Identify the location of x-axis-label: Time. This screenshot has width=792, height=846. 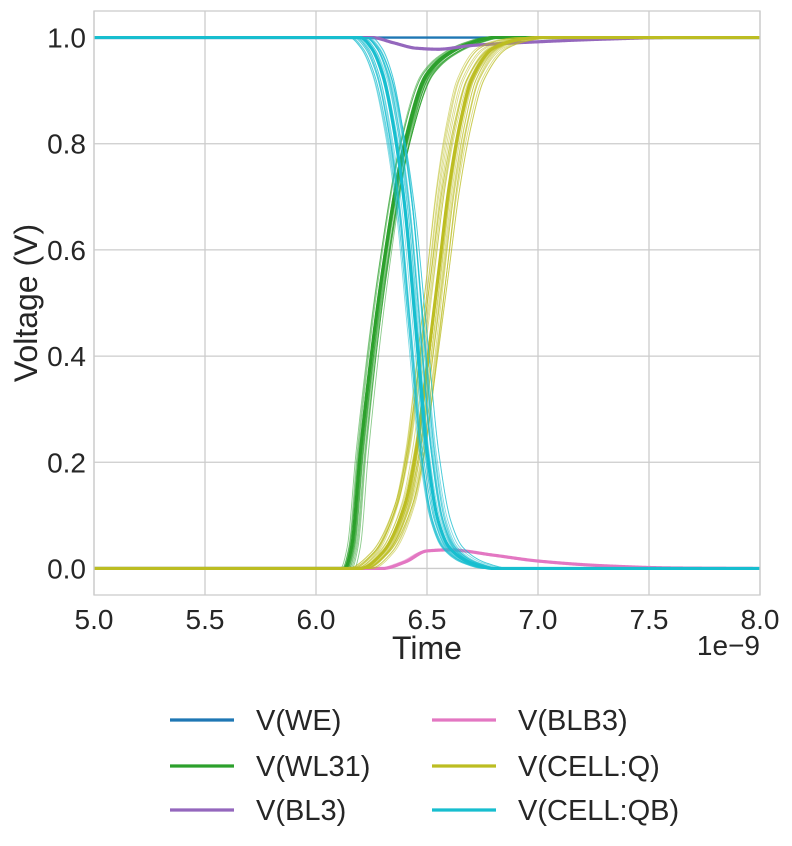
(427, 648).